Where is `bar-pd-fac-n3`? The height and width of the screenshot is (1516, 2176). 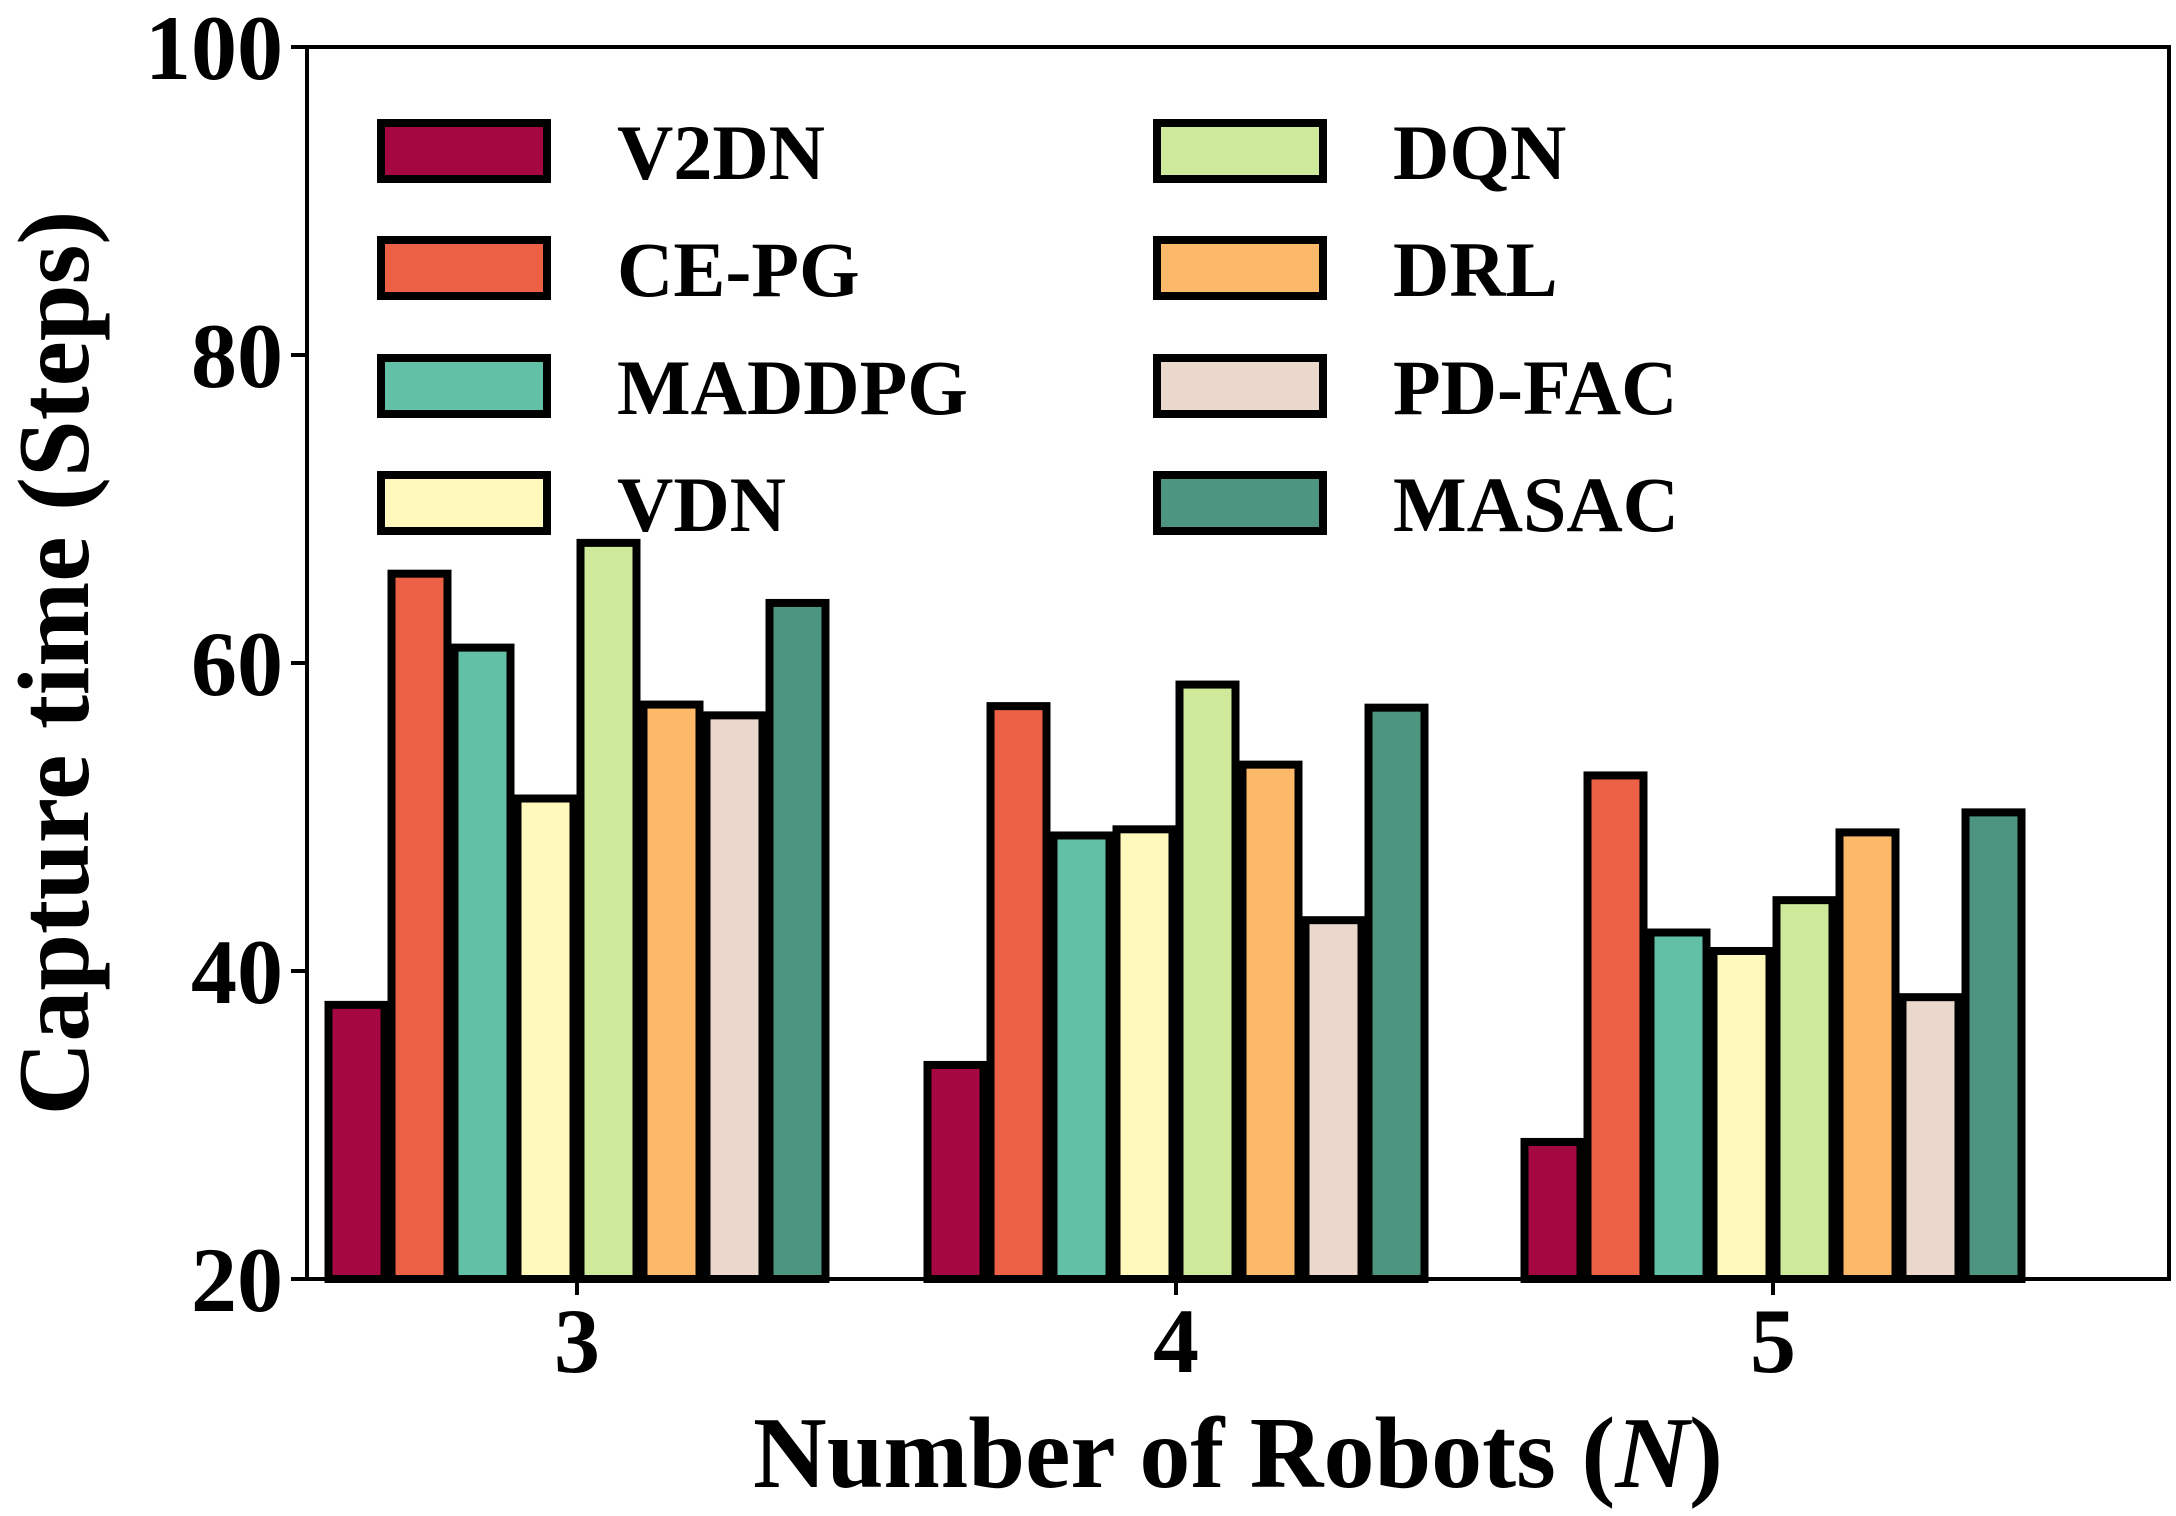 bar-pd-fac-n3 is located at coordinates (734, 997).